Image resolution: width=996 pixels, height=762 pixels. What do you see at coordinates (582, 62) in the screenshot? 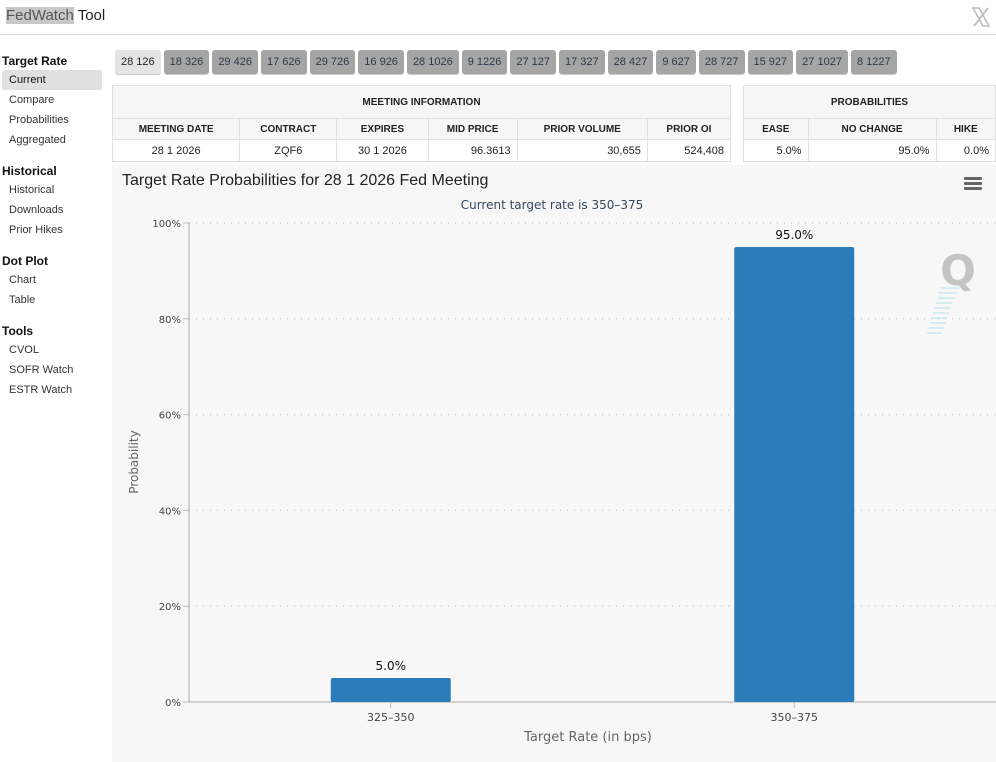
I see `meeting-tab: 17 327` at bounding box center [582, 62].